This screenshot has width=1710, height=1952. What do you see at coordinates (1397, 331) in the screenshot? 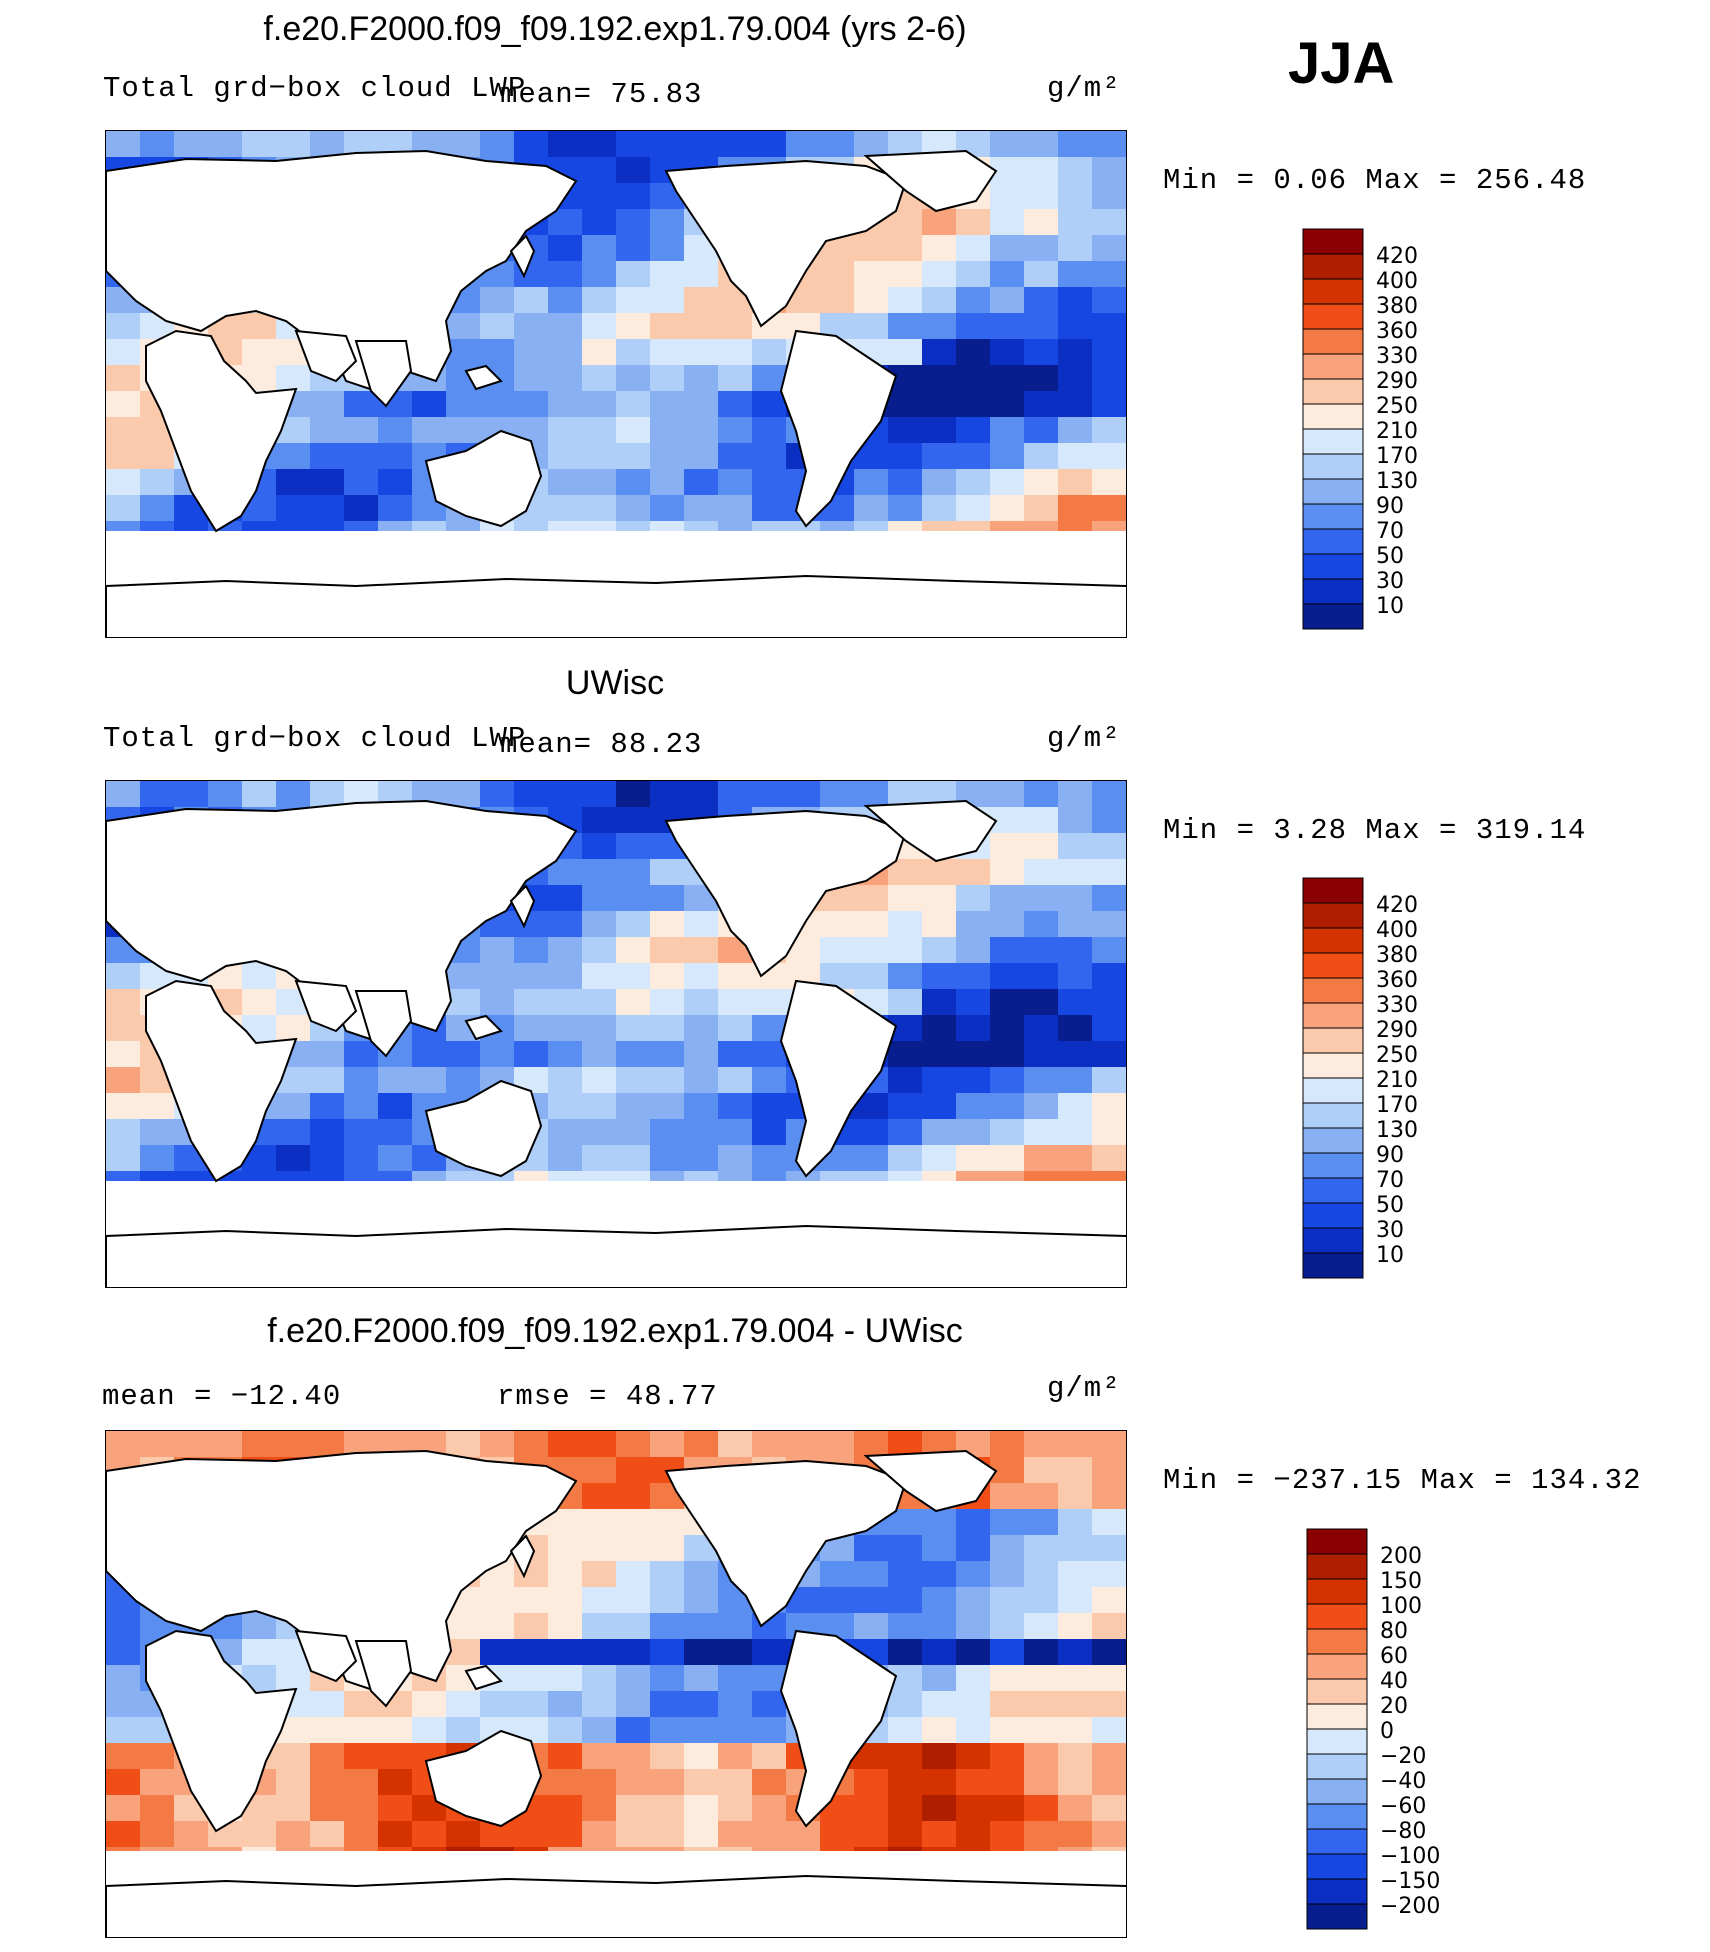
I see `colorbar-tick-label: 360` at bounding box center [1397, 331].